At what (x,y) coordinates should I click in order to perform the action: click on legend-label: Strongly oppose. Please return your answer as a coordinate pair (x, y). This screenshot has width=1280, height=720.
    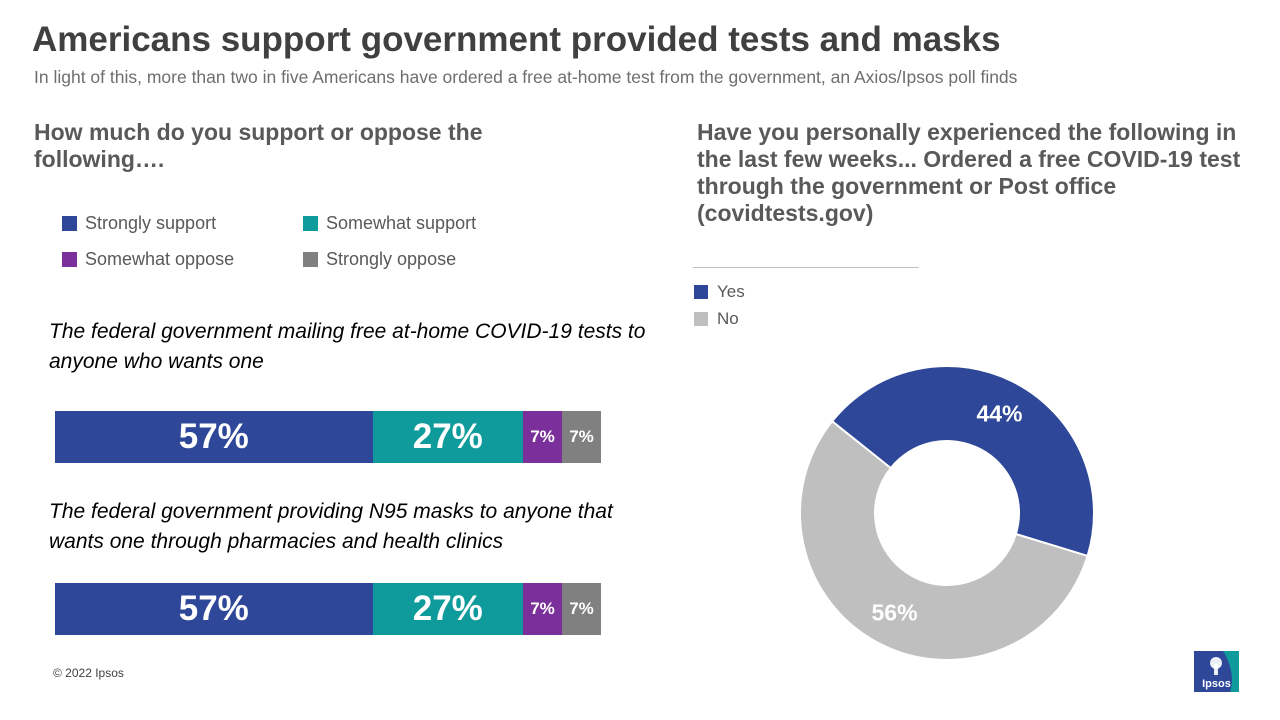
    Looking at the image, I should click on (391, 259).